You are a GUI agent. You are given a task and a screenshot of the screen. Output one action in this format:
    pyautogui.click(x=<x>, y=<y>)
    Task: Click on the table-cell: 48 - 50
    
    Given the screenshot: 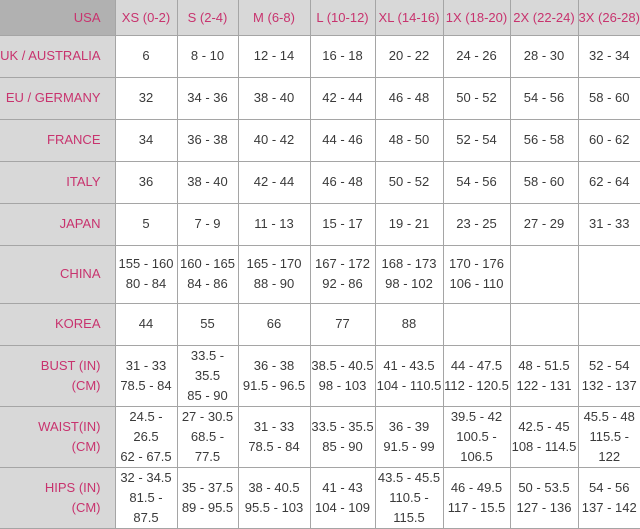 What is the action you would take?
    pyautogui.click(x=409, y=140)
    